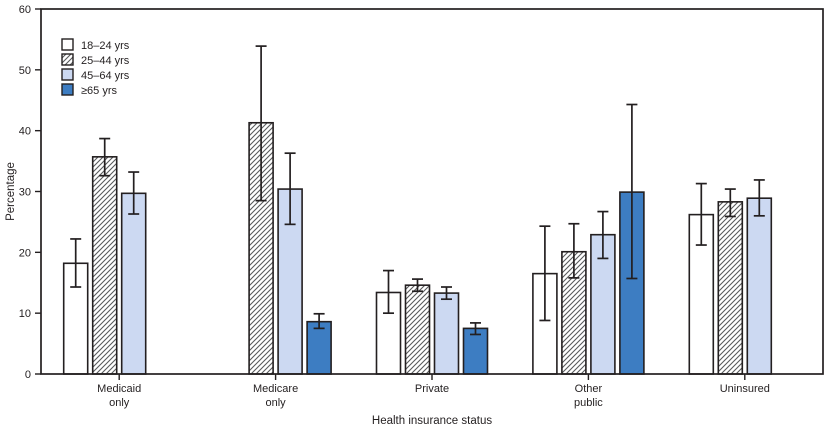 Image resolution: width=830 pixels, height=431 pixels. Describe the element at coordinates (730, 288) in the screenshot. I see `bar-hatch-cat4` at that location.